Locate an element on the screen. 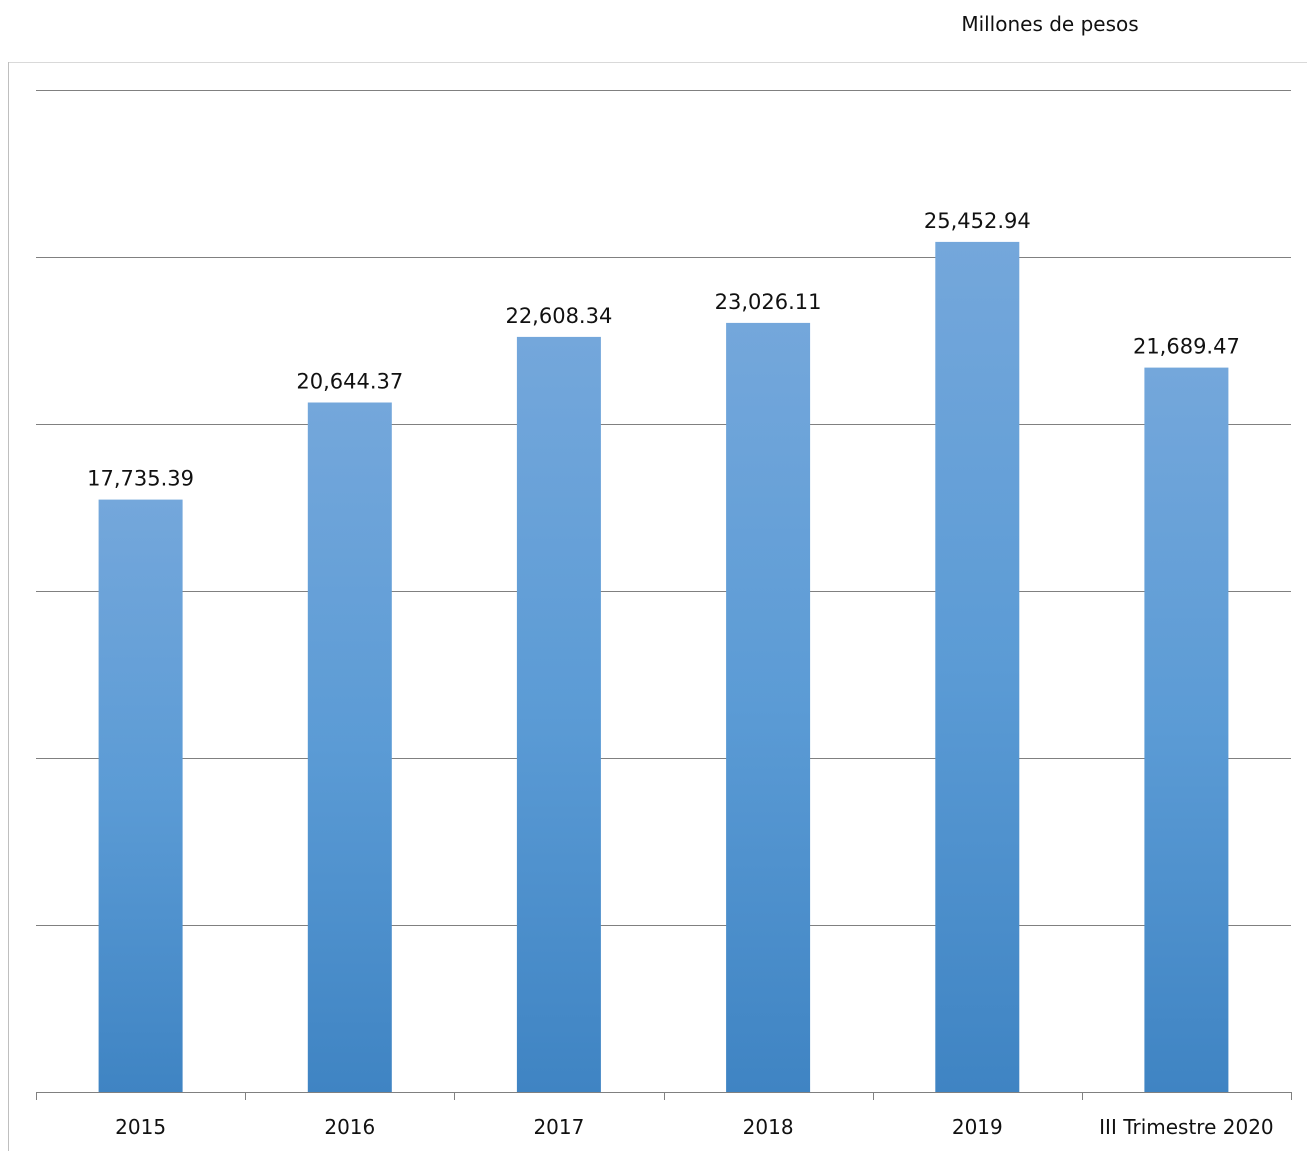 The width and height of the screenshot is (1307, 1151). data-label: 17,735.39 is located at coordinates (140, 479).